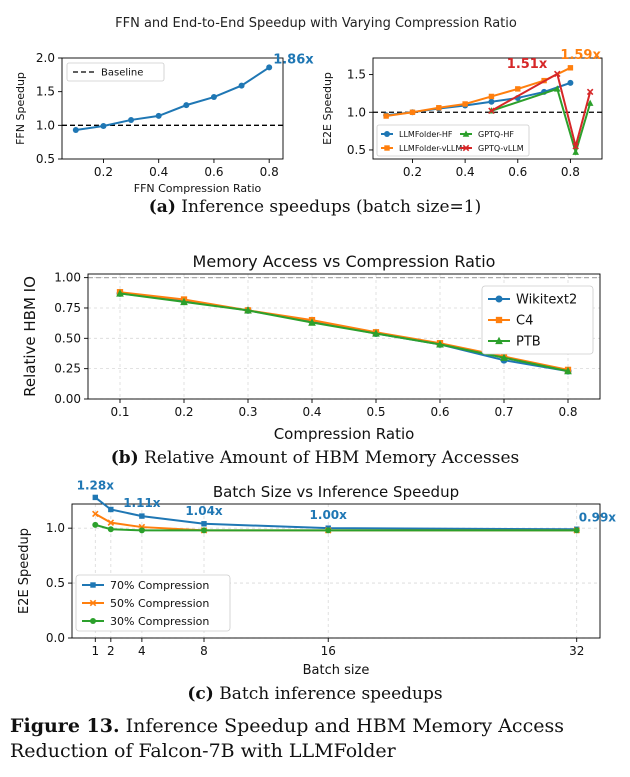 Image resolution: width=630 pixels, height=777 pixels. Describe the element at coordinates (55, 638) in the screenshot. I see `y-tick-label: 0.0` at that location.